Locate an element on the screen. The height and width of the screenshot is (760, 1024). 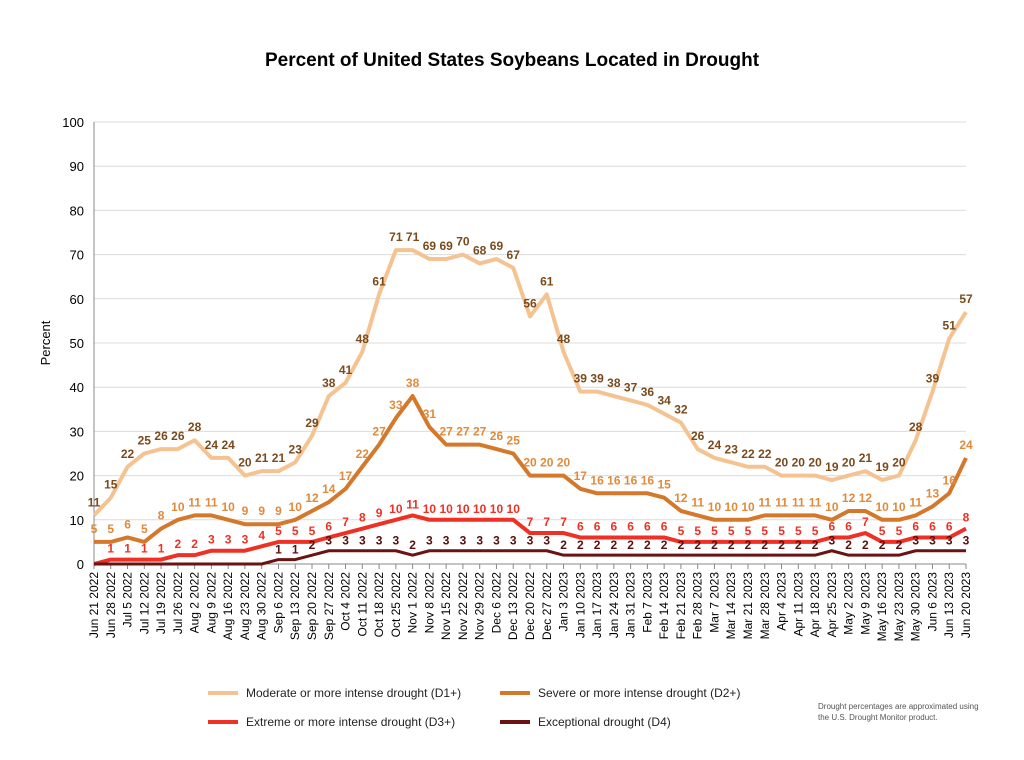
x-tick-label: Dec 6 2022 is located at coordinates (496, 603).